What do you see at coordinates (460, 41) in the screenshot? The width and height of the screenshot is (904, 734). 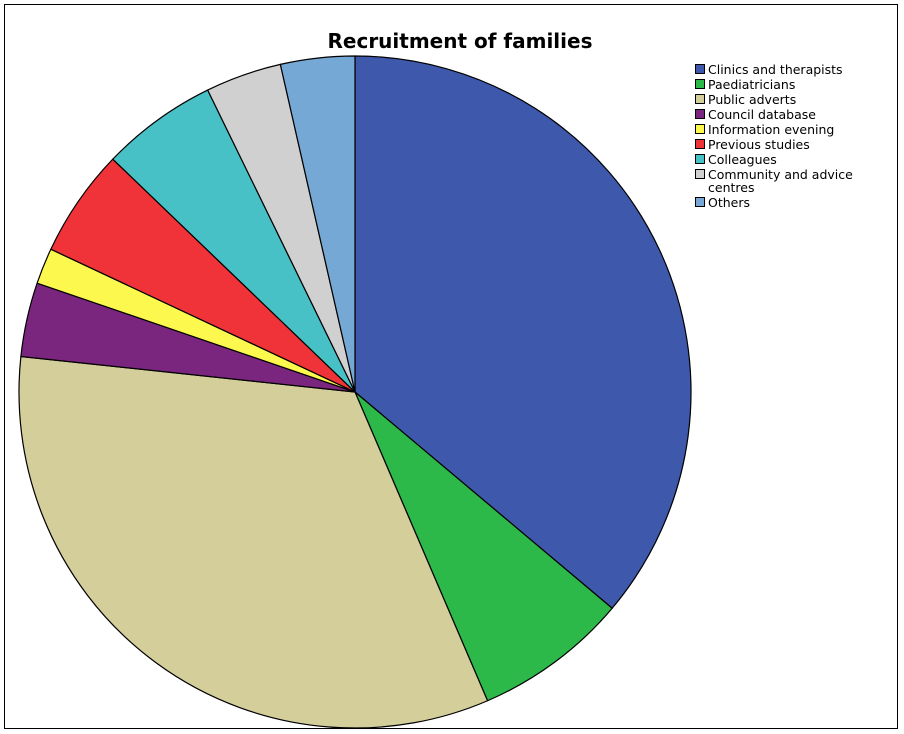 I see `chart-title: Recruitment of families` at bounding box center [460, 41].